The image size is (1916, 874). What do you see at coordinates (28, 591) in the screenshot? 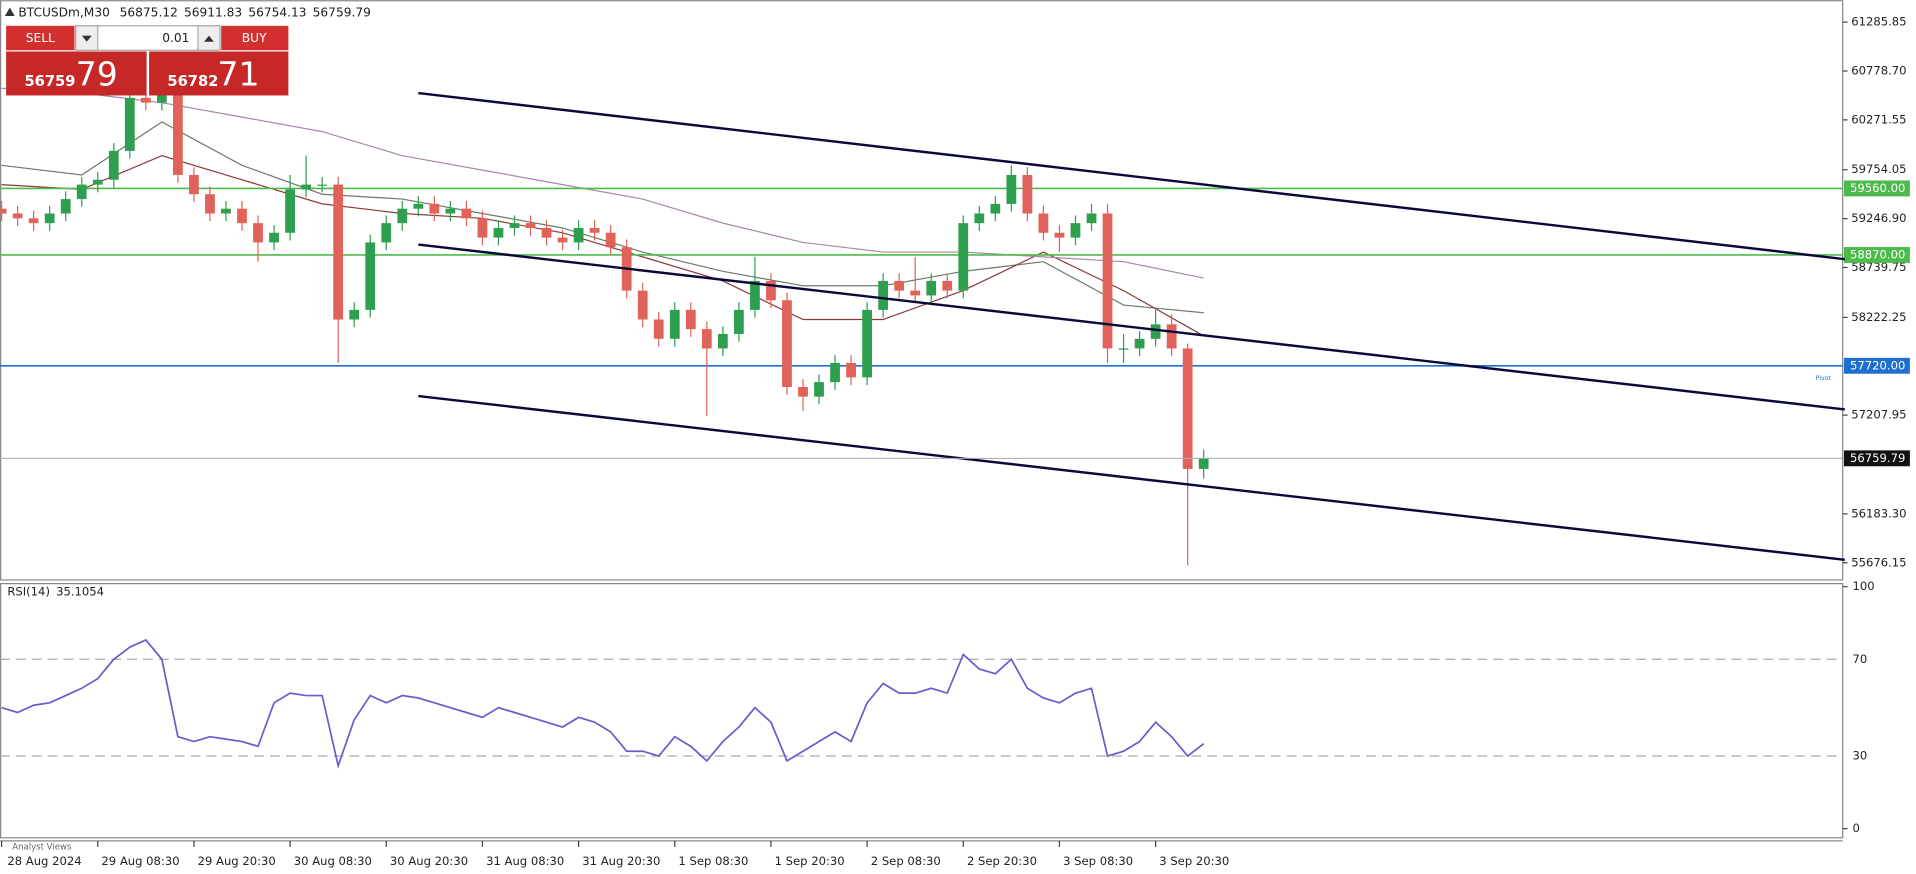
I see `rsi-name: RSI(14)` at bounding box center [28, 591].